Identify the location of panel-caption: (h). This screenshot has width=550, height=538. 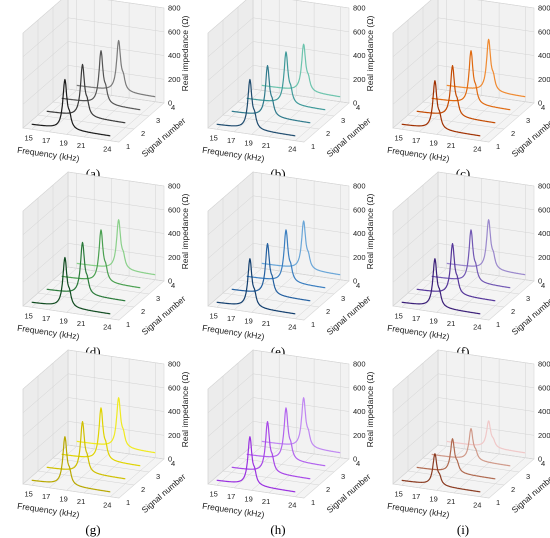
(278, 529).